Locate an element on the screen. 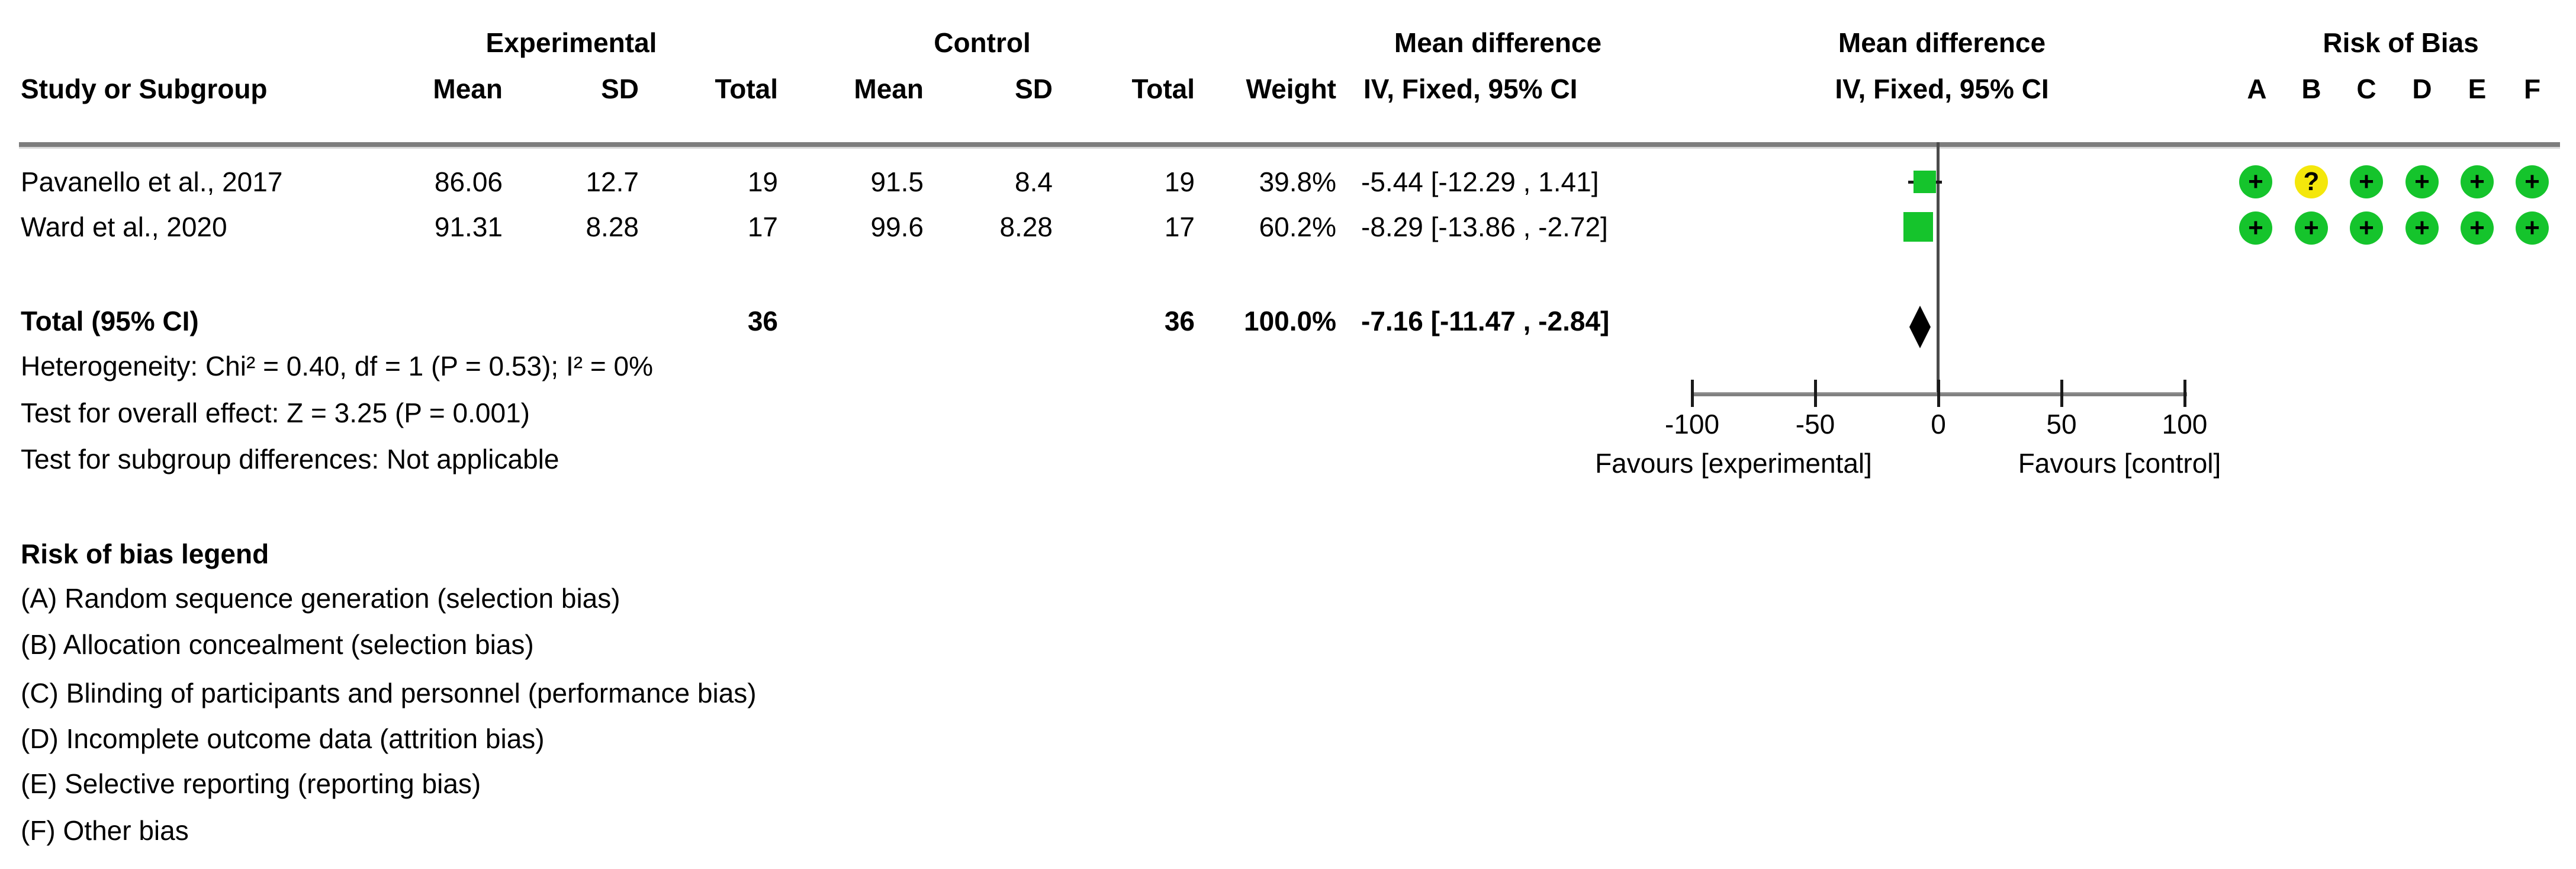  header-group-control: Control is located at coordinates (983, 42).